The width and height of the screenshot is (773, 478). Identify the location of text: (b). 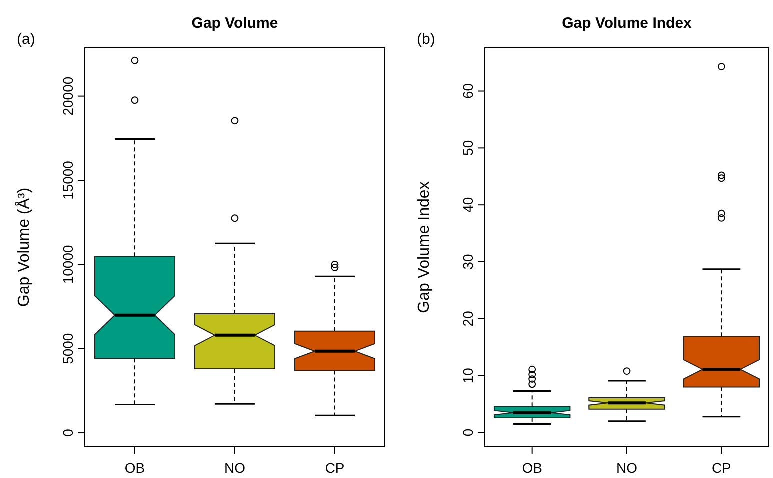
(426, 39).